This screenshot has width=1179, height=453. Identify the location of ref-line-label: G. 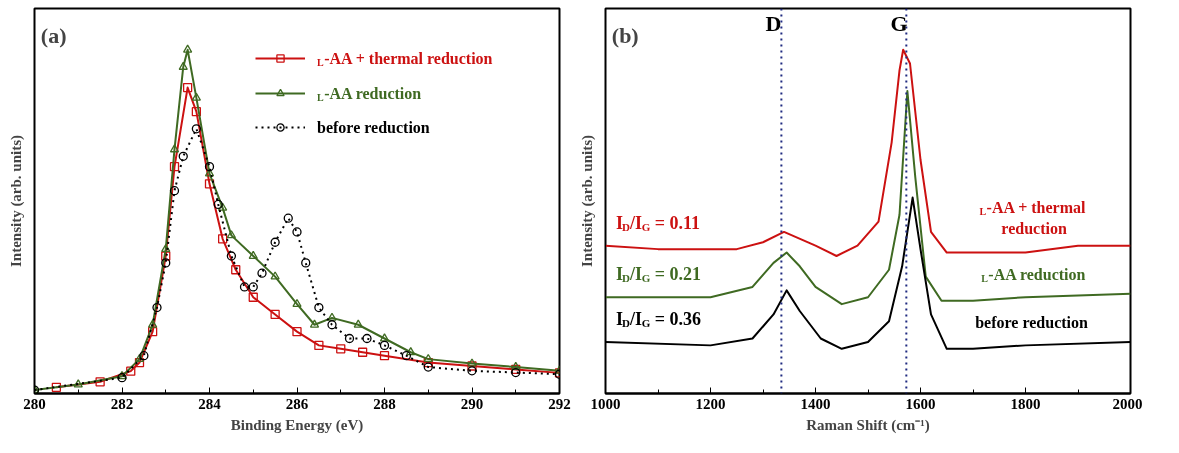
(899, 24).